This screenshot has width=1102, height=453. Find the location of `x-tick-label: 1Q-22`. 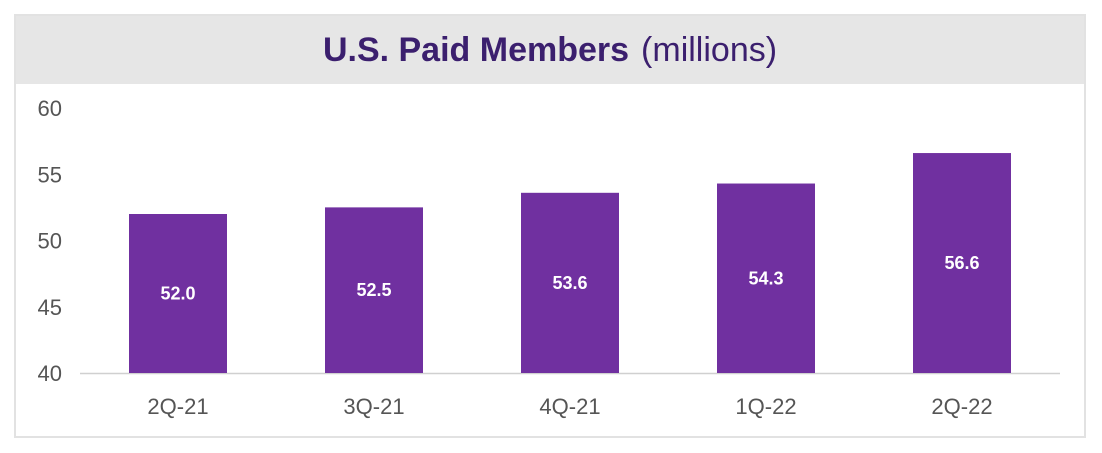

x-tick-label: 1Q-22 is located at coordinates (765, 406).